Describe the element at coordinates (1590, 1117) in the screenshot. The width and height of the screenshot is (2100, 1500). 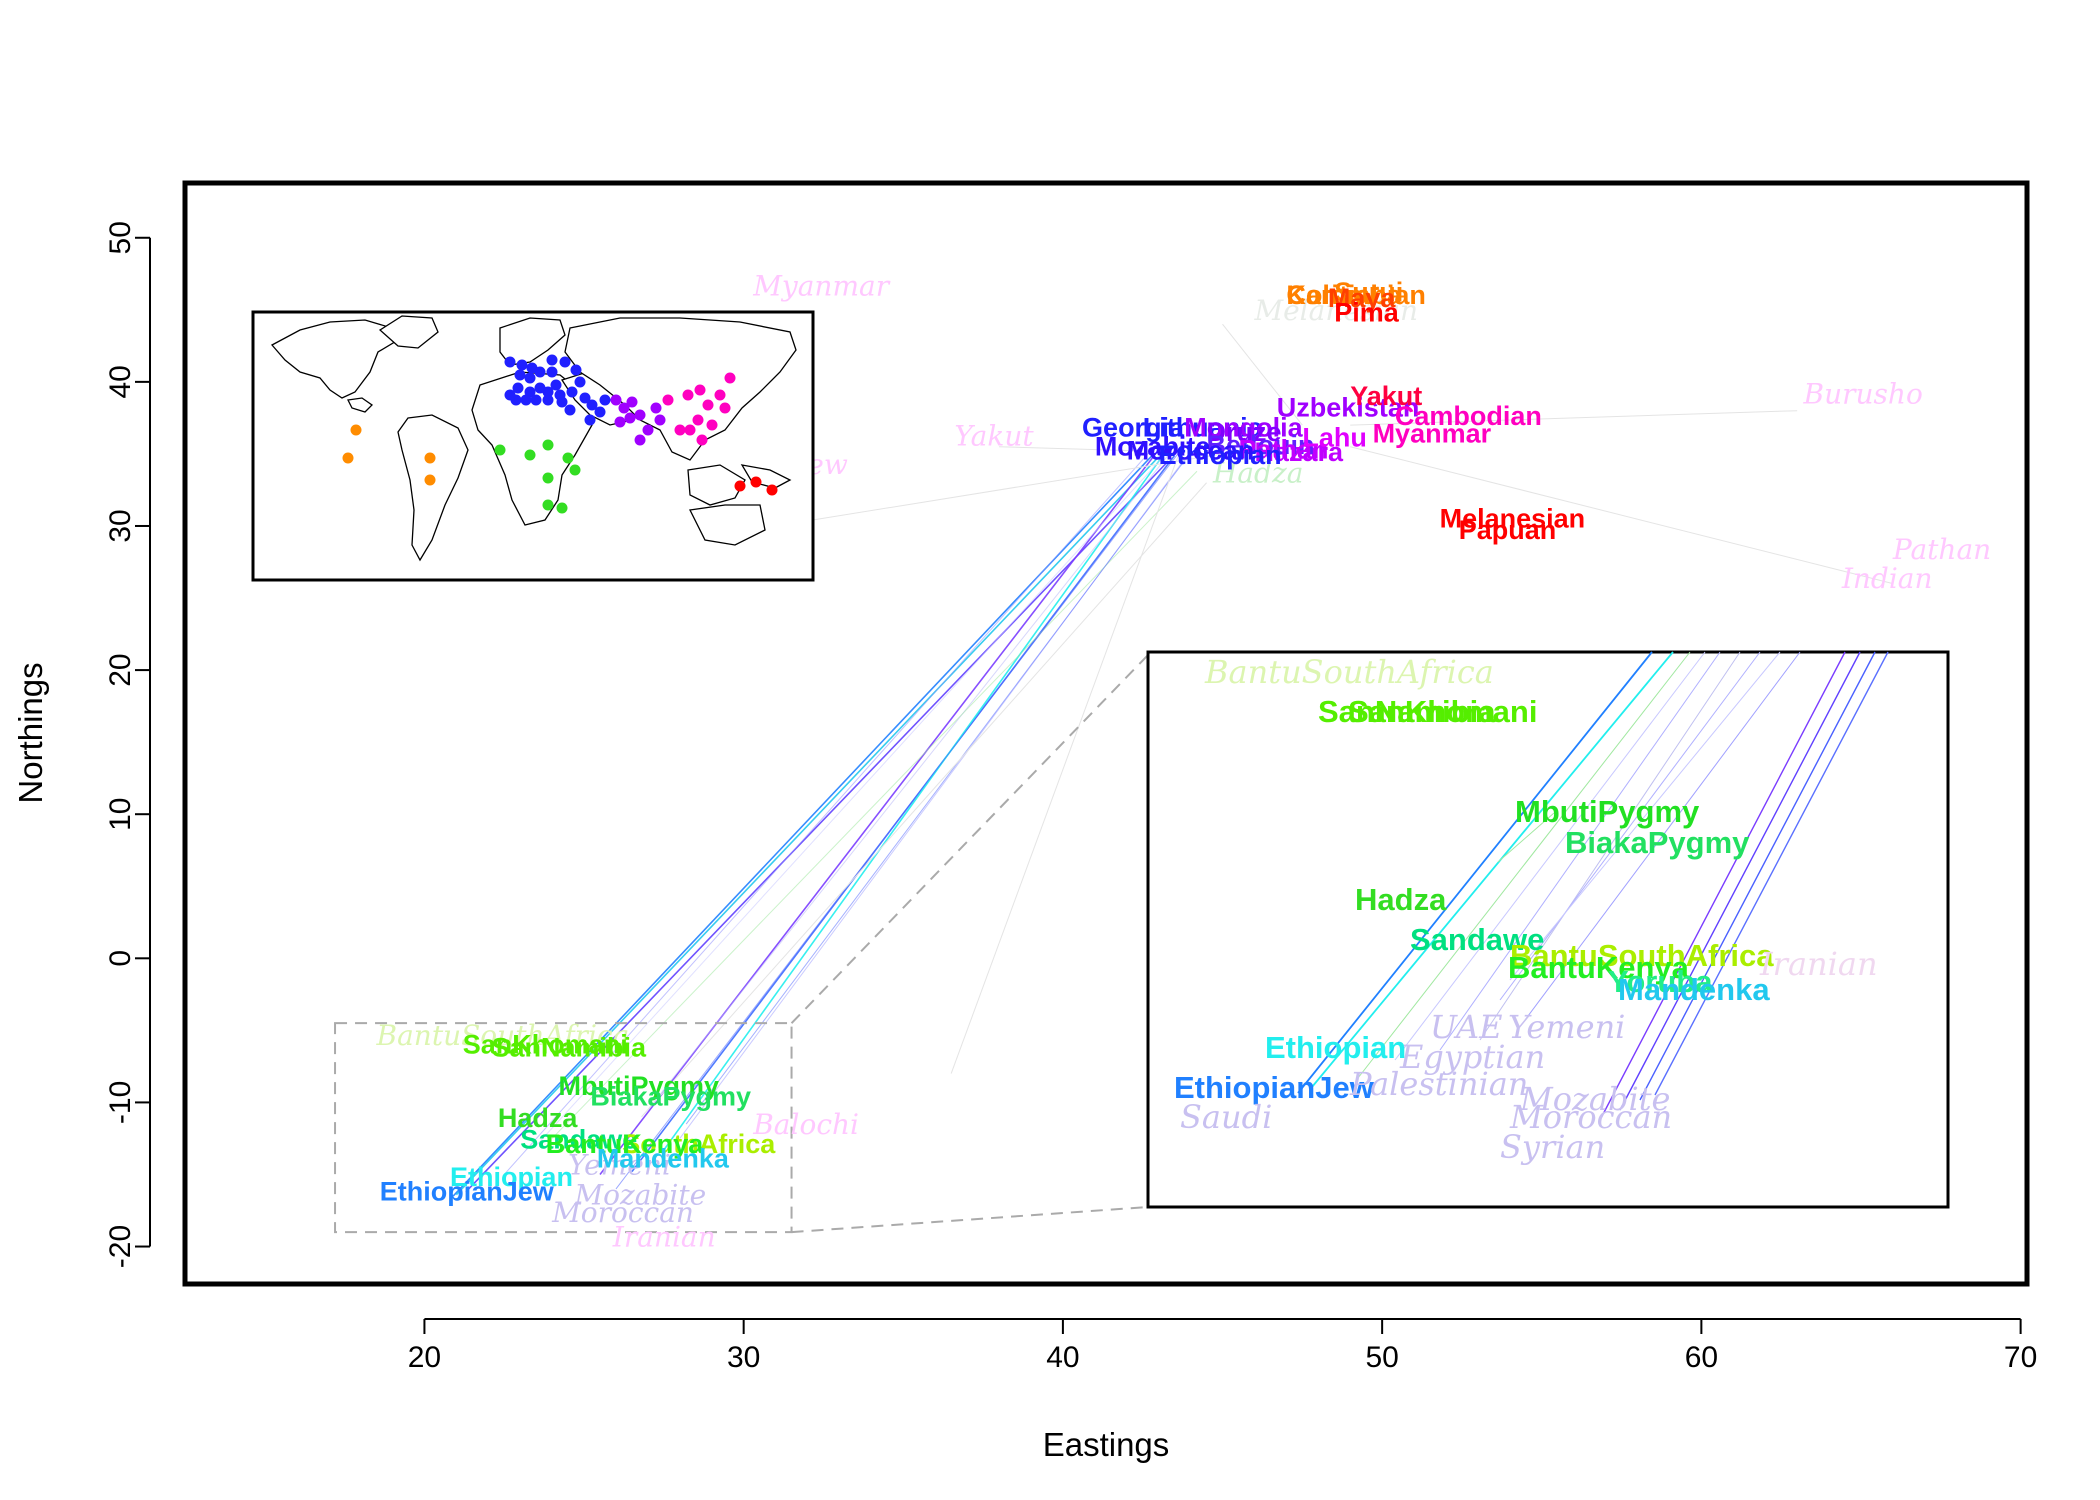
I see `zoom-label-moroccan: Moroccan` at that location.